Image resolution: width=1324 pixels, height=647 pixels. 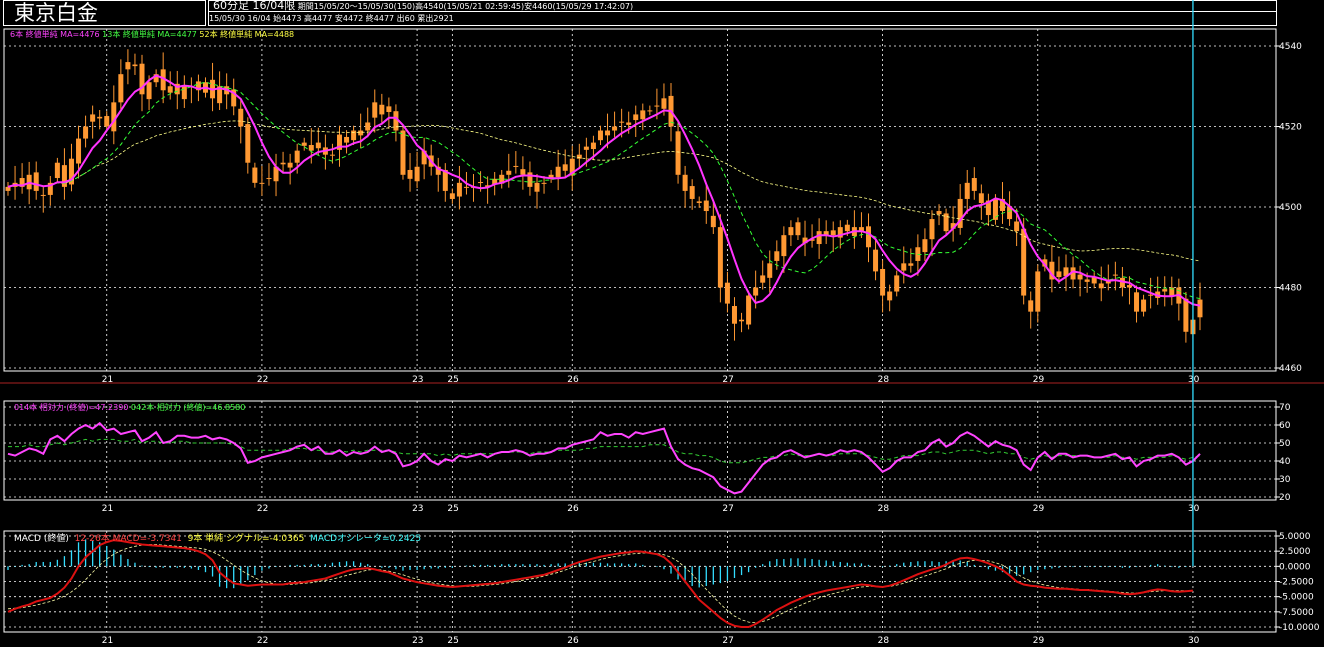 I want to click on x-tick-label: 30, so click(x=1194, y=509).